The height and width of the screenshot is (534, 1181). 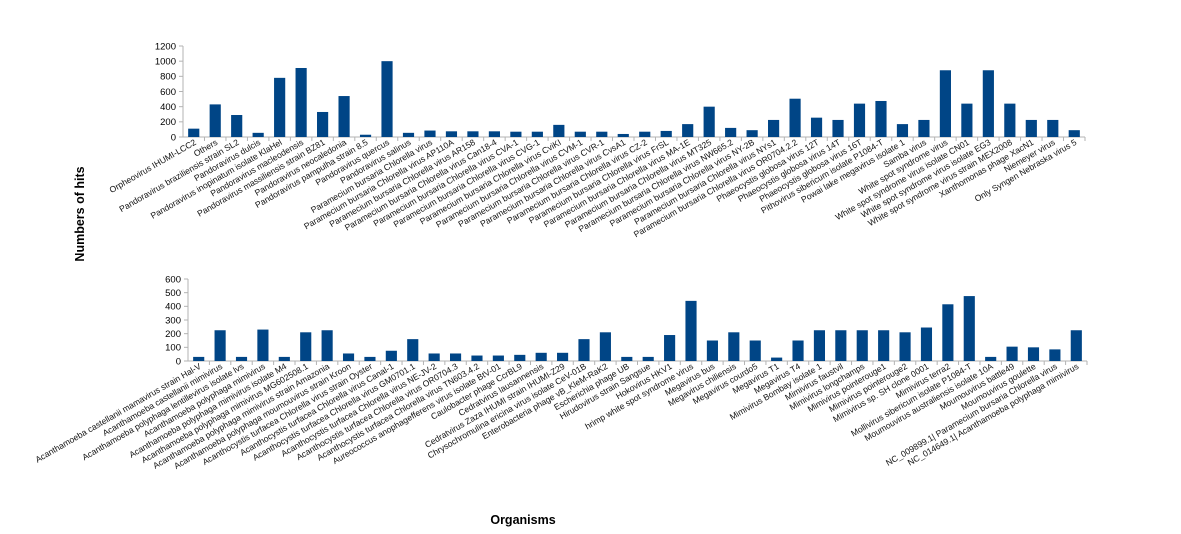 I want to click on top-y-tick-label: 1000, so click(x=165, y=61).